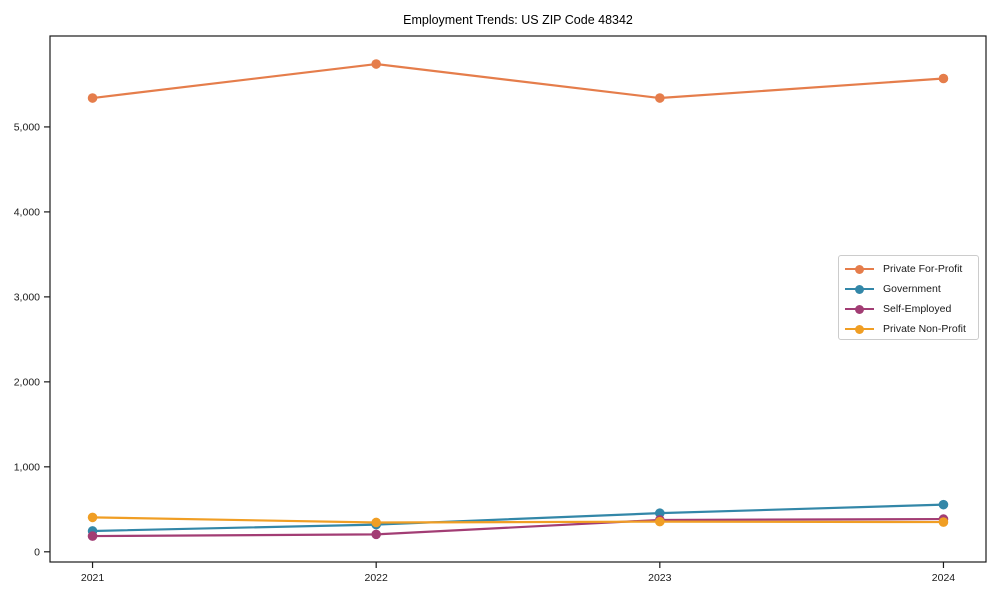  I want to click on legend-item-private-for-profit: Private For-Profit, so click(911, 269).